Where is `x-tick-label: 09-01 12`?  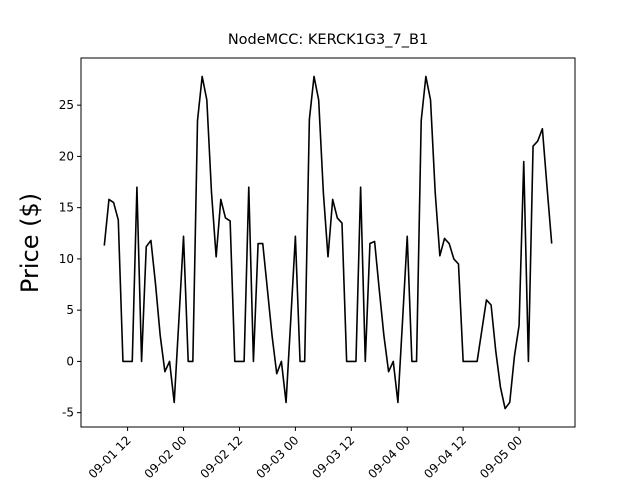 x-tick-label: 09-01 12 is located at coordinates (110, 456).